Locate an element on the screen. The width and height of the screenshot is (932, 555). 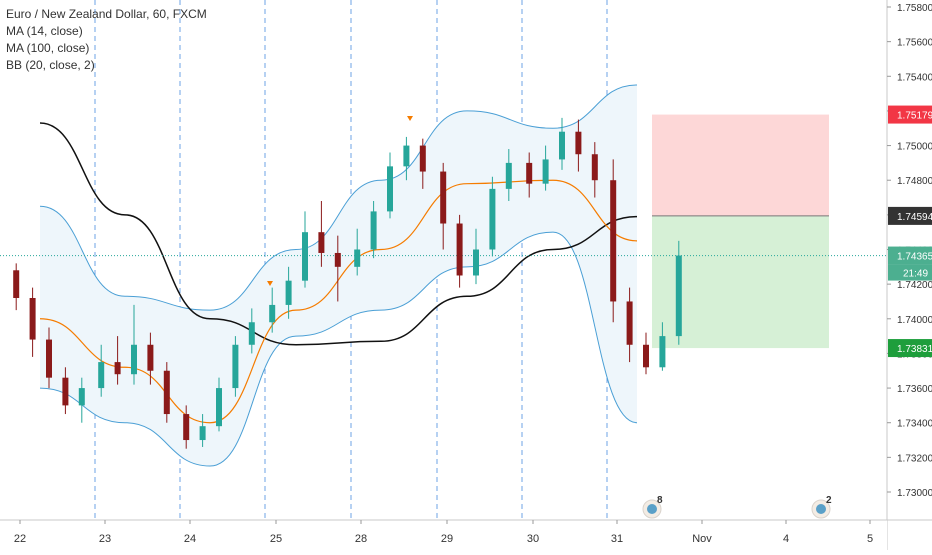
time-tick-label: 23 is located at coordinates (105, 539).